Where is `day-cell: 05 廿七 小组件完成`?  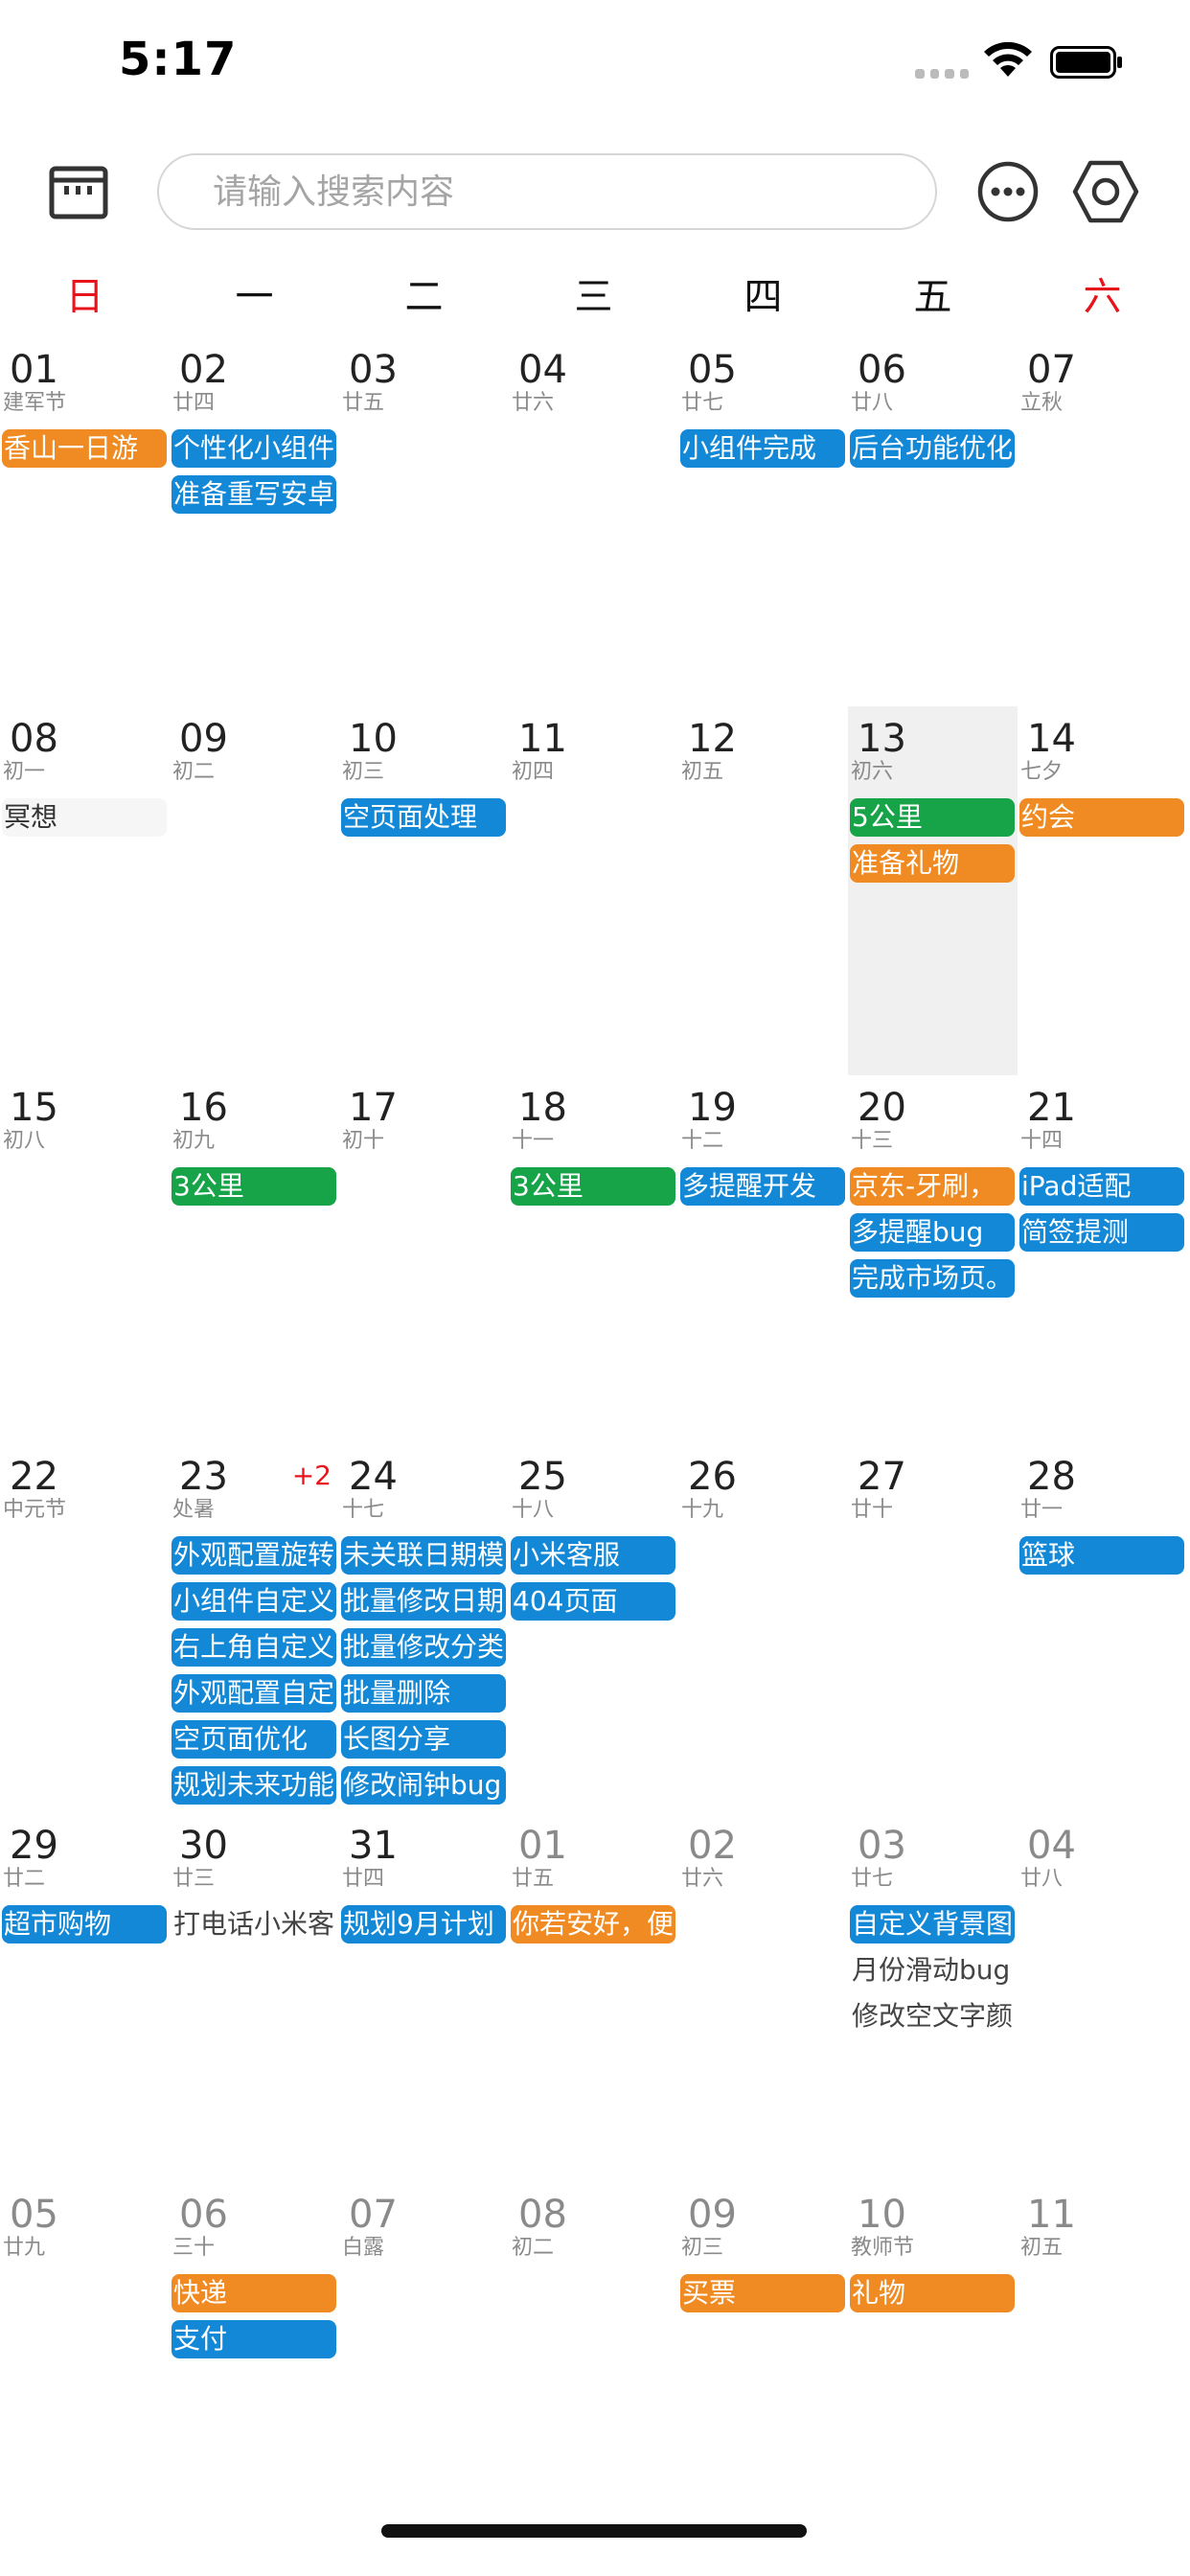 day-cell: 05 廿七 小组件完成 is located at coordinates (763, 521).